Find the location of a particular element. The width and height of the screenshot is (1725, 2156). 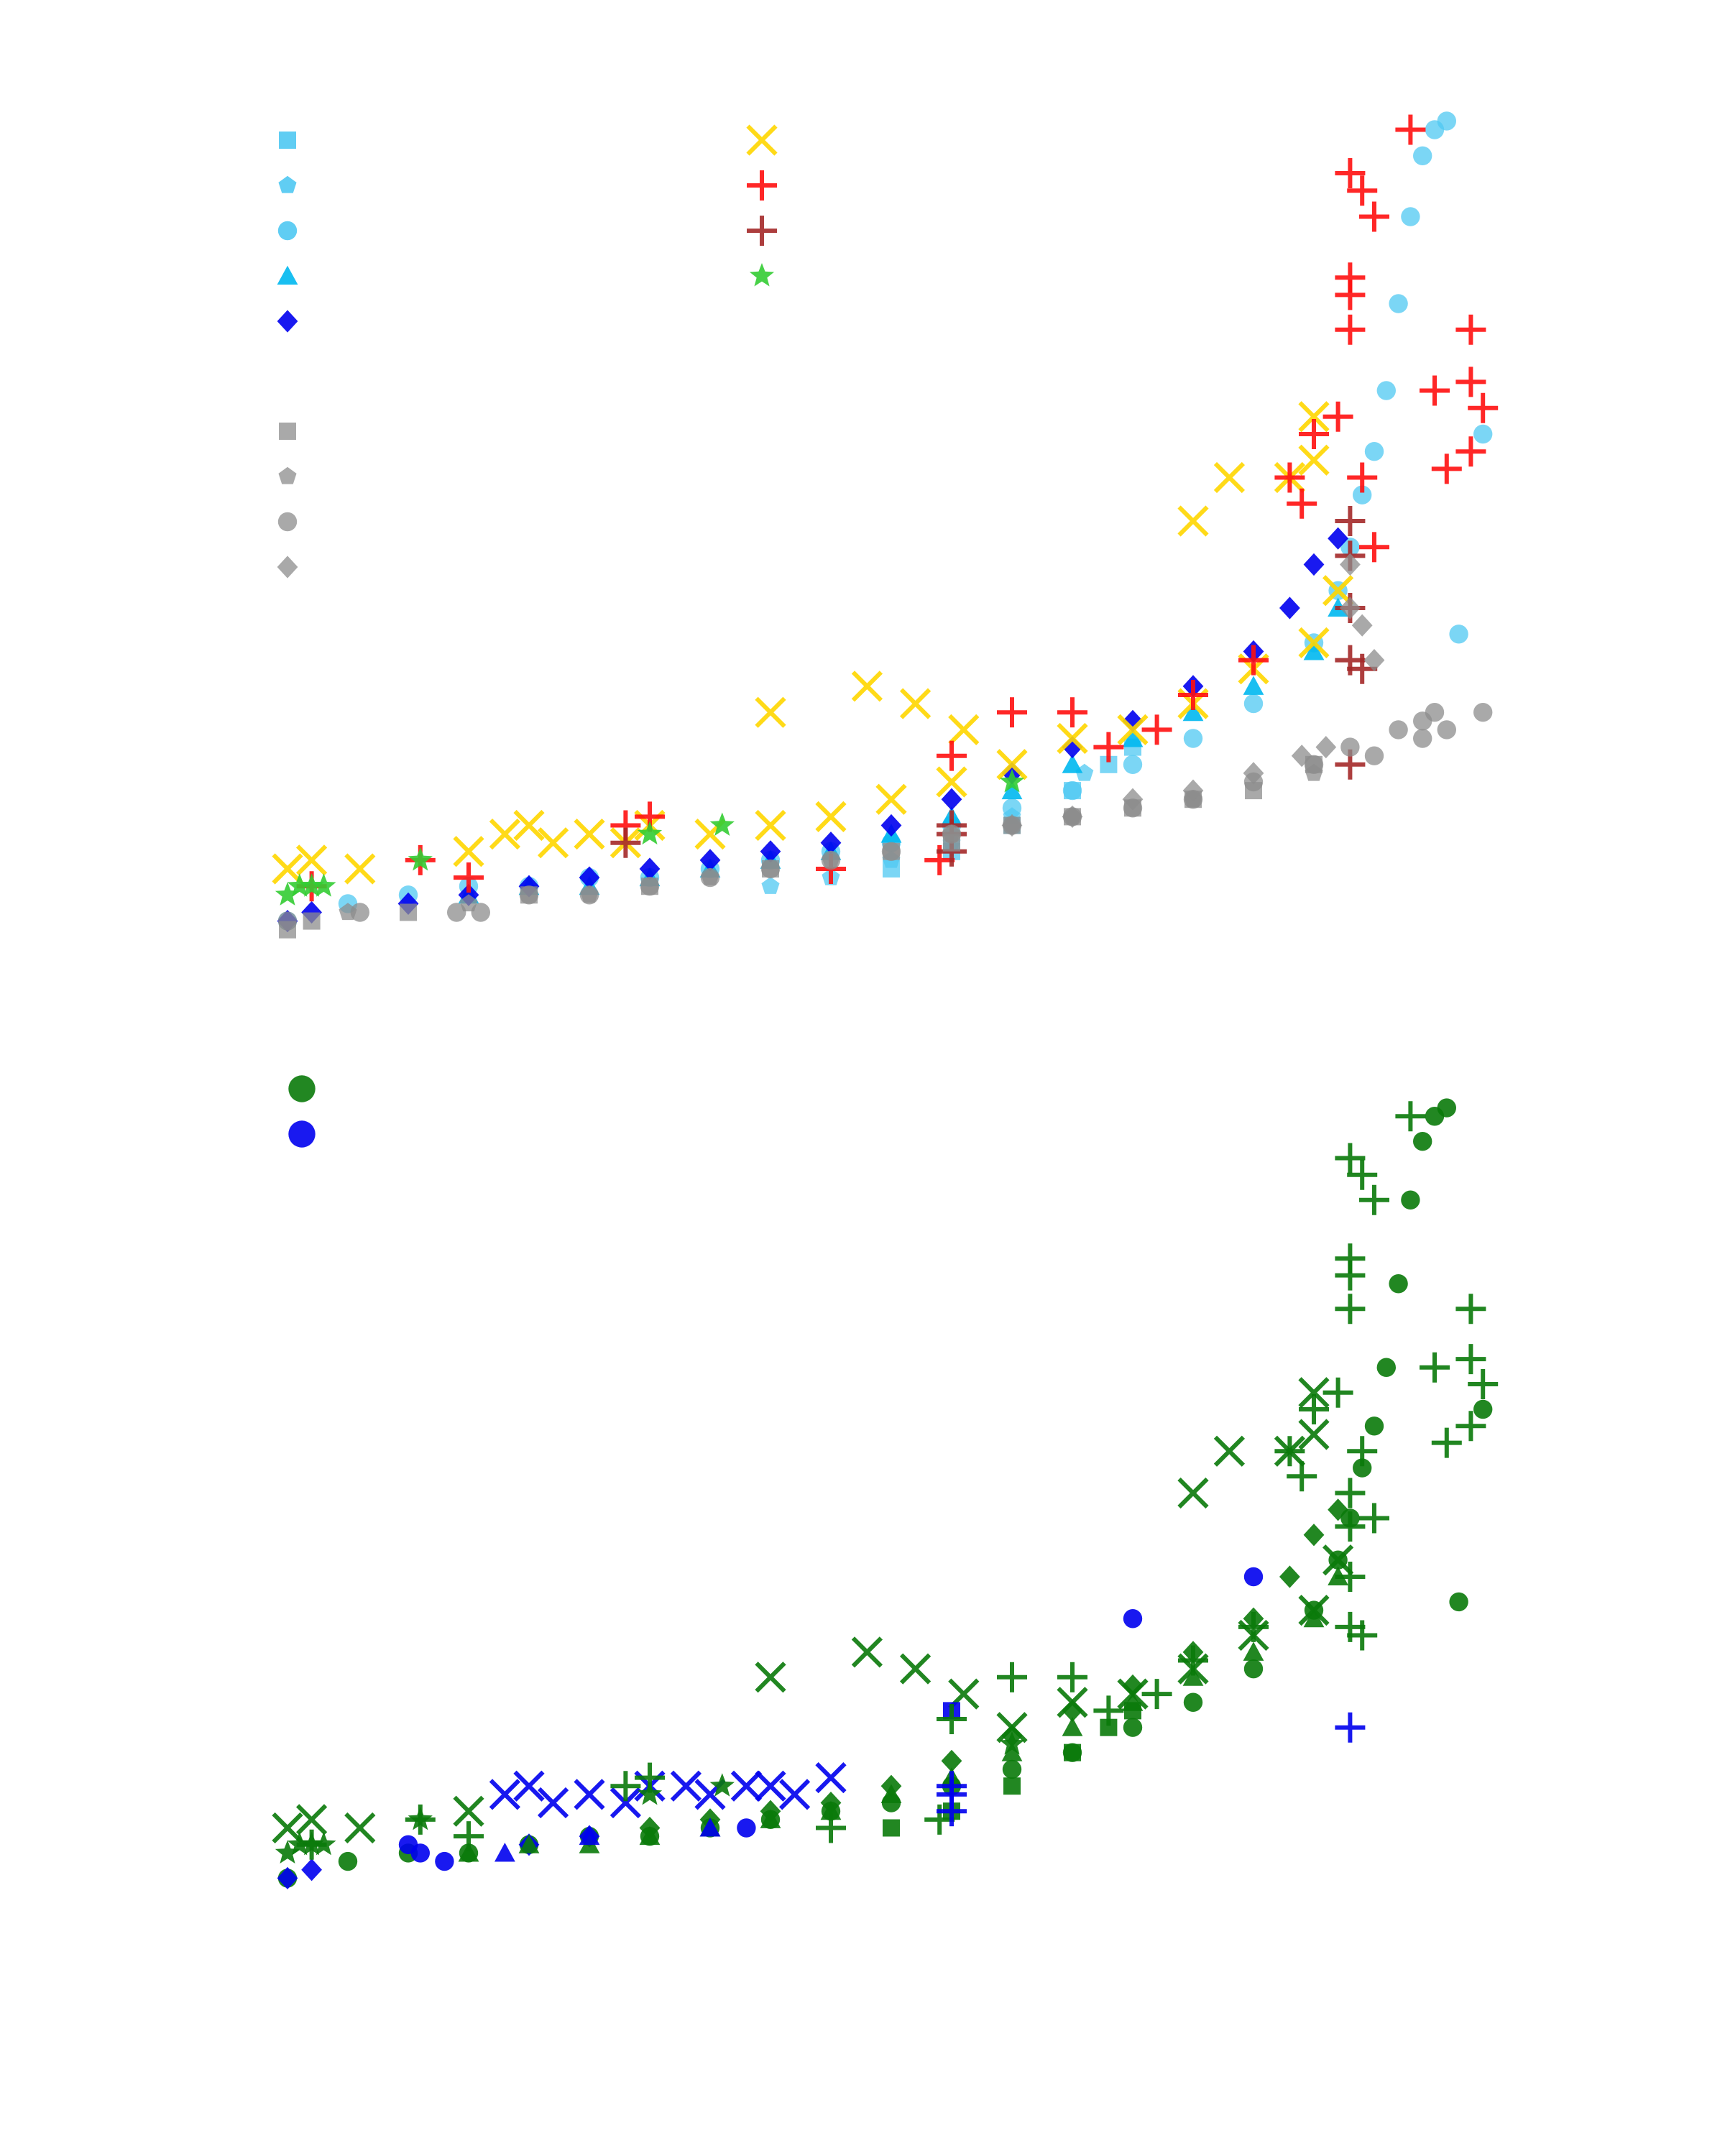

bottom-series-green-triangle is located at coordinates (903, 1714).